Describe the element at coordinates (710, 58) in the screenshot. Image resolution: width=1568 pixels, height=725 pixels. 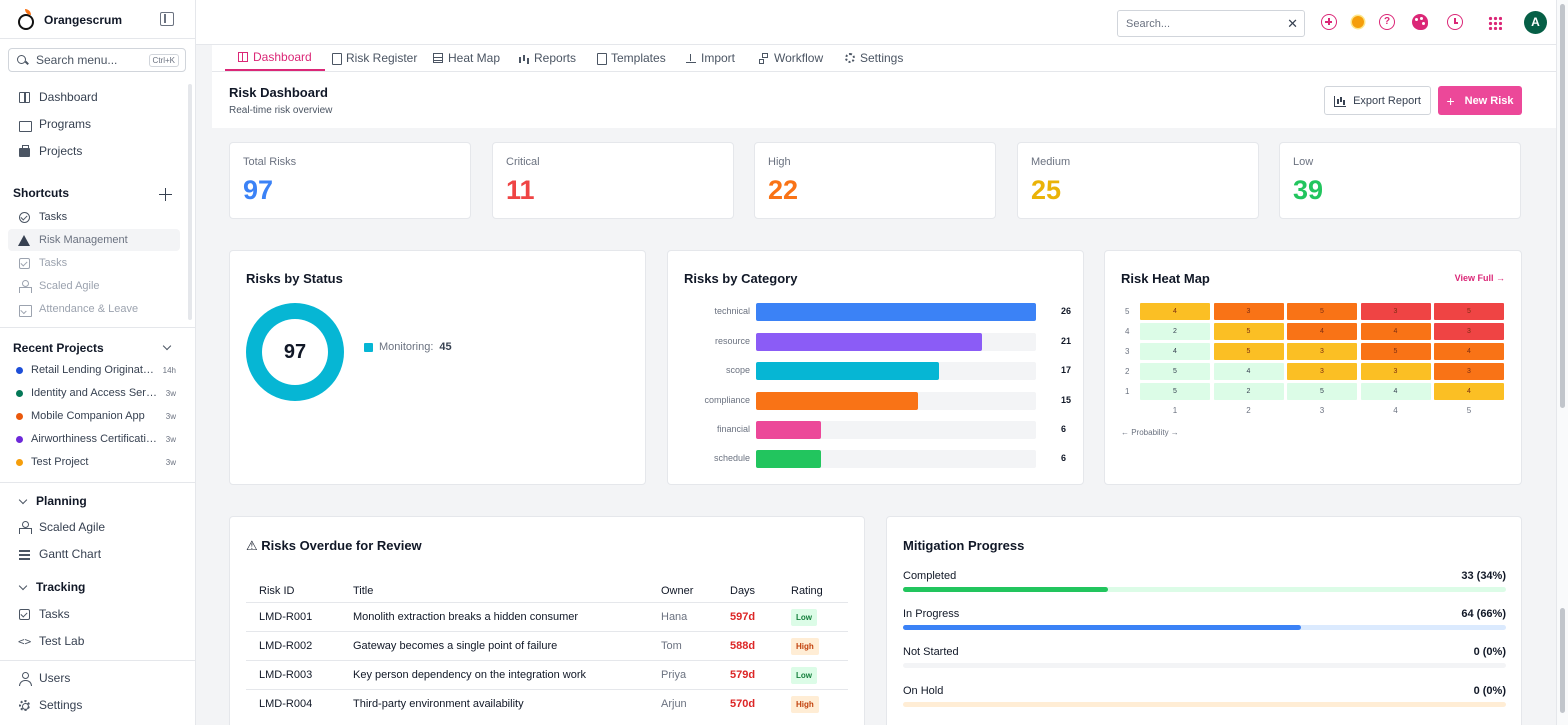
I see `tab-import: Import` at that location.